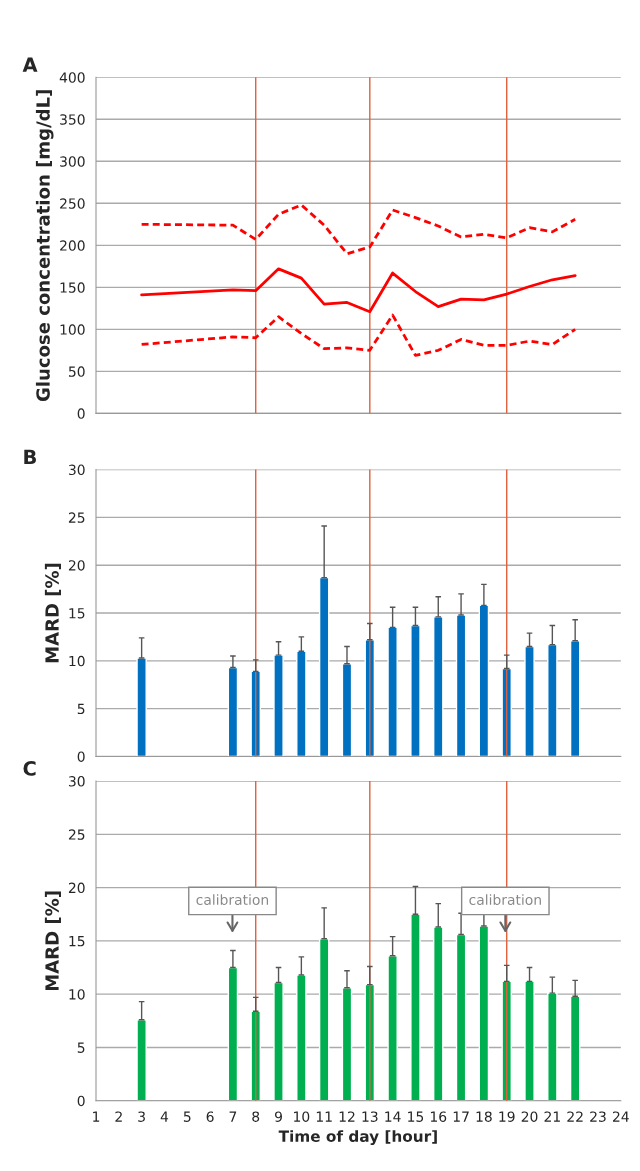 Image resolution: width=640 pixels, height=1171 pixels. Describe the element at coordinates (210, 1116) in the screenshot. I see `x-tick-label: 6` at that location.